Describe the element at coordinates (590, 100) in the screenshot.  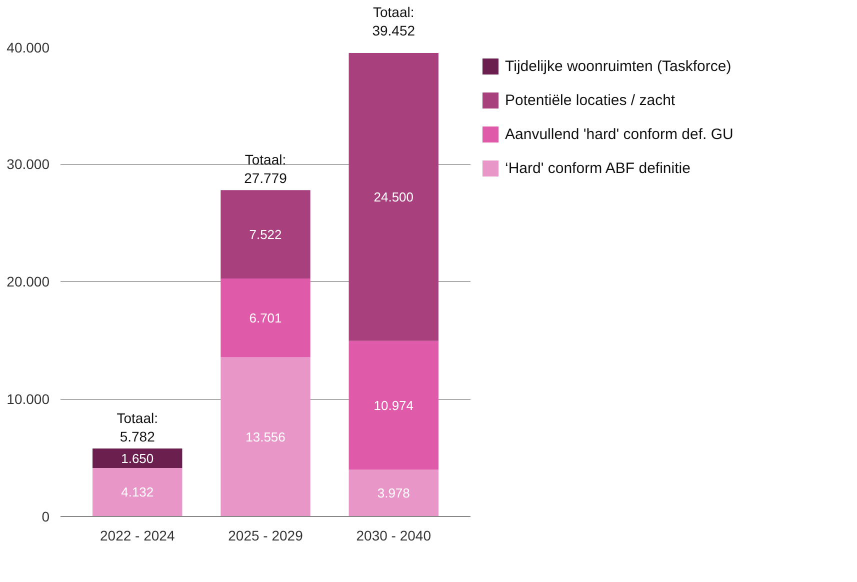
I see `legend-label: Potentiële locaties / zacht` at that location.